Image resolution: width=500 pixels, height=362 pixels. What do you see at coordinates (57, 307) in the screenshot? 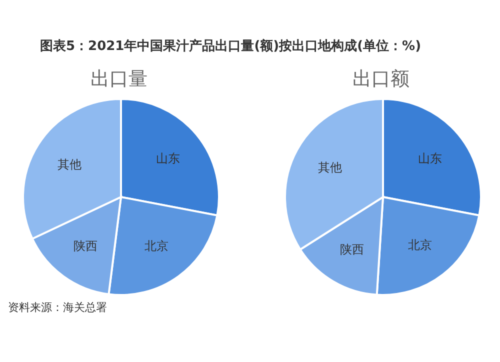
I see `text: 资料来源：海关总署` at bounding box center [57, 307].